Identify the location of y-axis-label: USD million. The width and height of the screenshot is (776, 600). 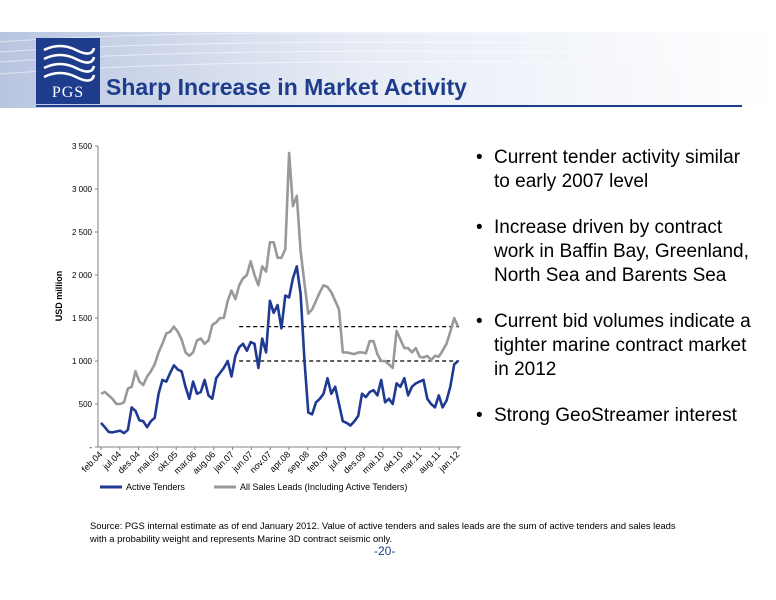
(59, 296).